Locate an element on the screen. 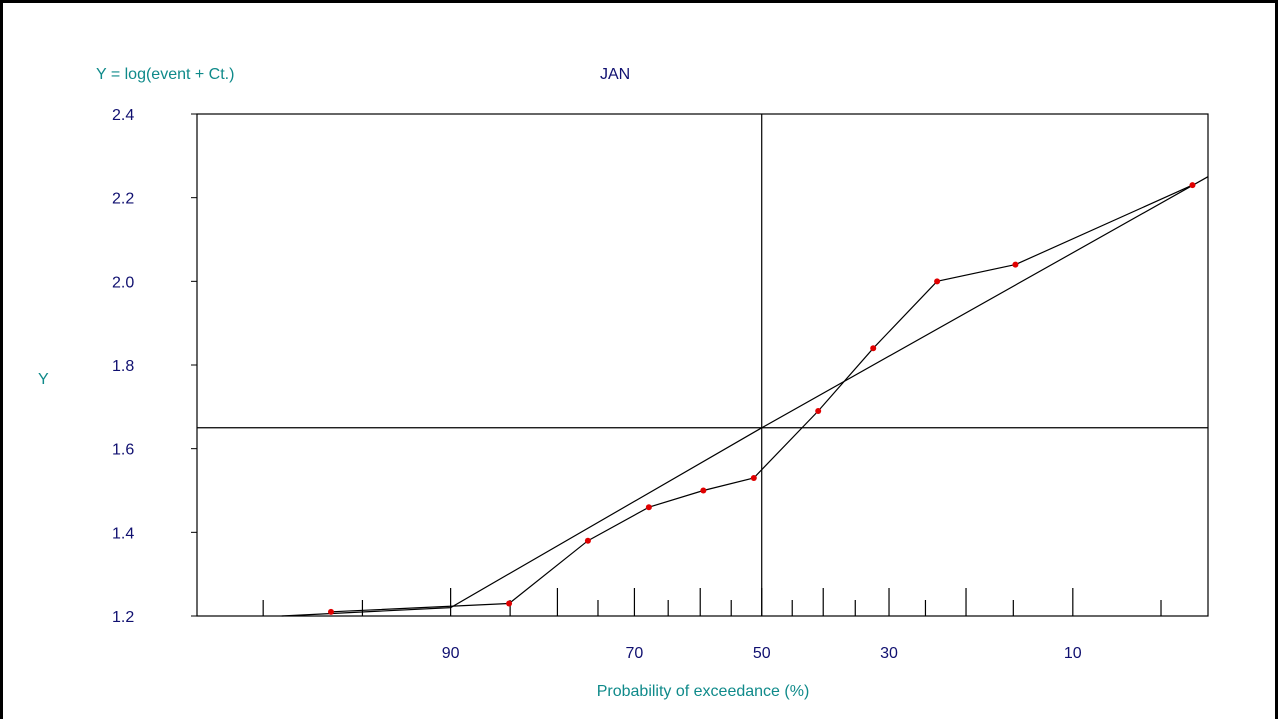  y-tick-label: 1.4 is located at coordinates (123, 533).